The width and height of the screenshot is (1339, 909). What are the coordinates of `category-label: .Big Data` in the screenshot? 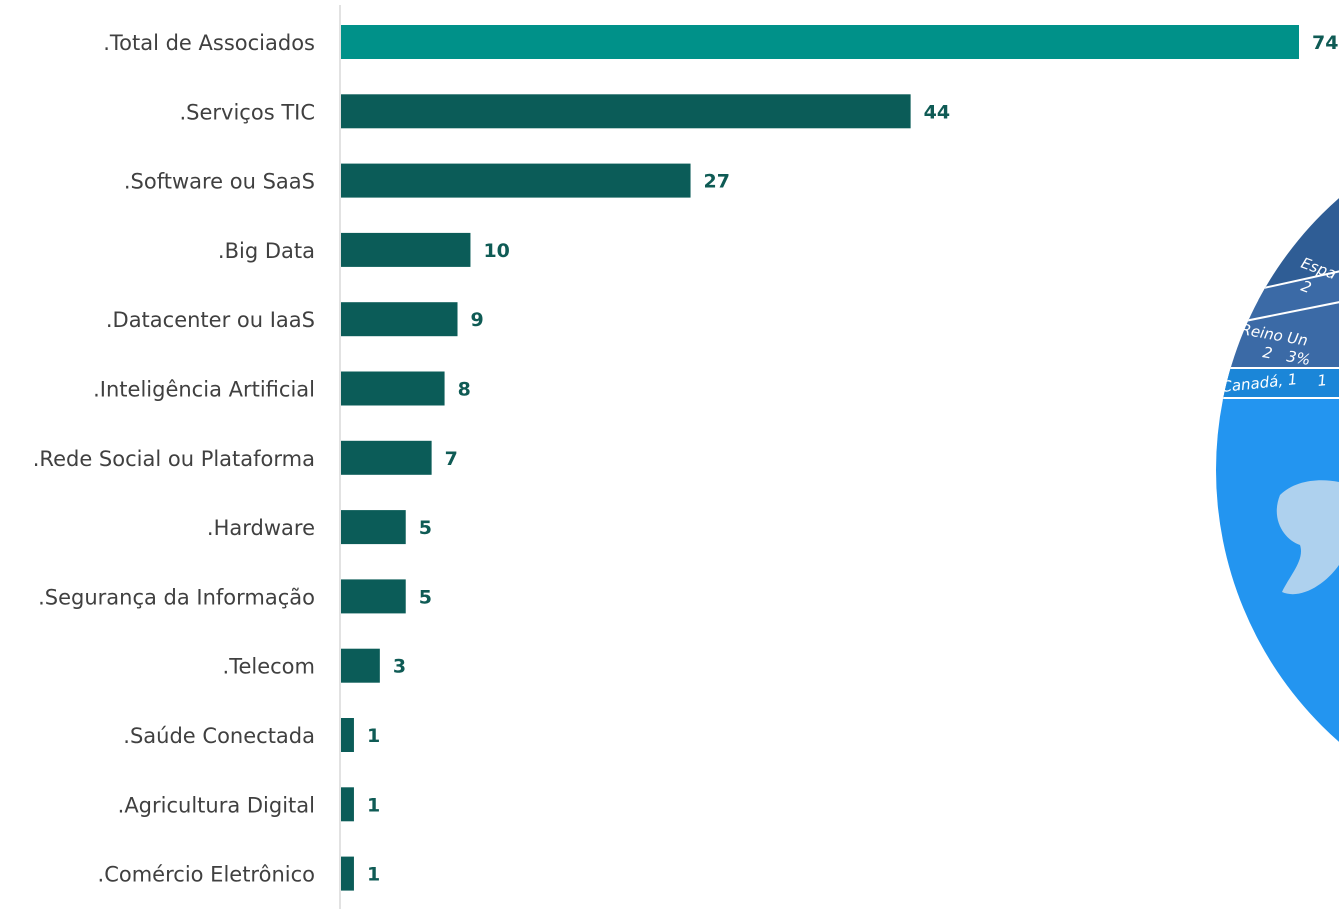 It's located at (266, 251).